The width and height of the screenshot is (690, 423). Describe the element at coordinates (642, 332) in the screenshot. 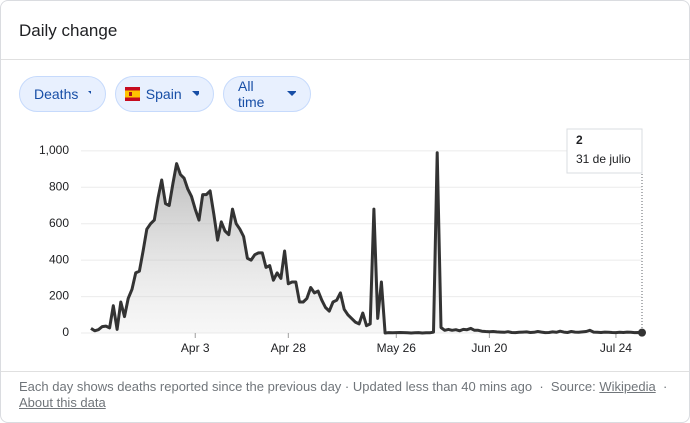

I see `point` at that location.